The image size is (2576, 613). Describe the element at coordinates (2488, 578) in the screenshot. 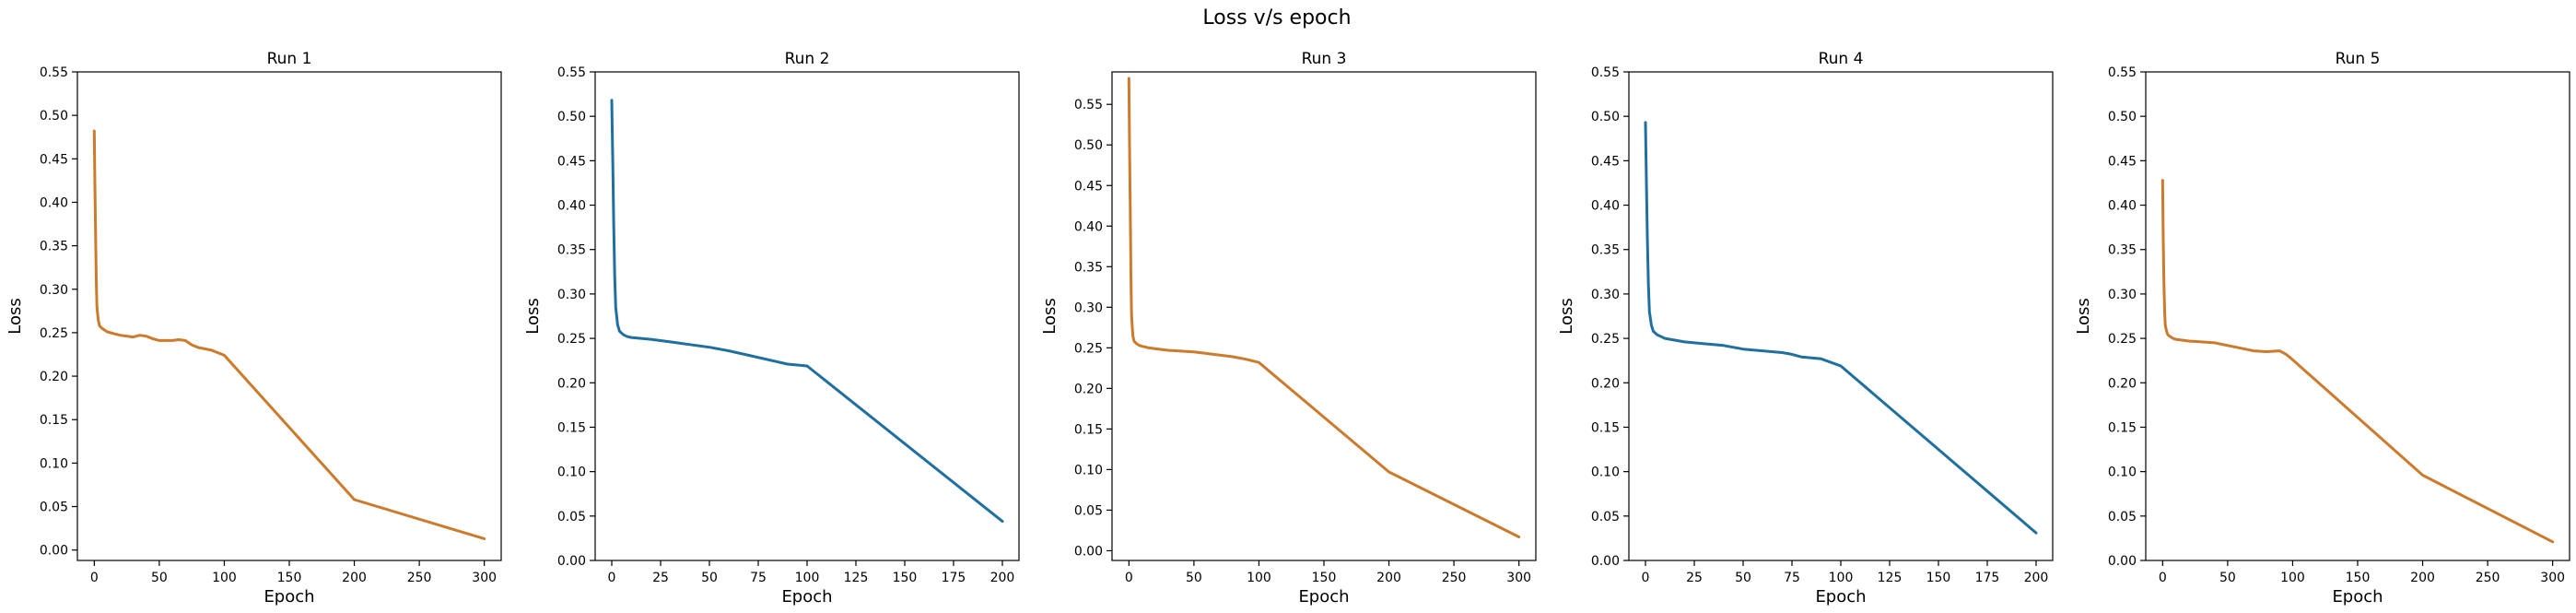

I see `x-tick-label: 250` at that location.